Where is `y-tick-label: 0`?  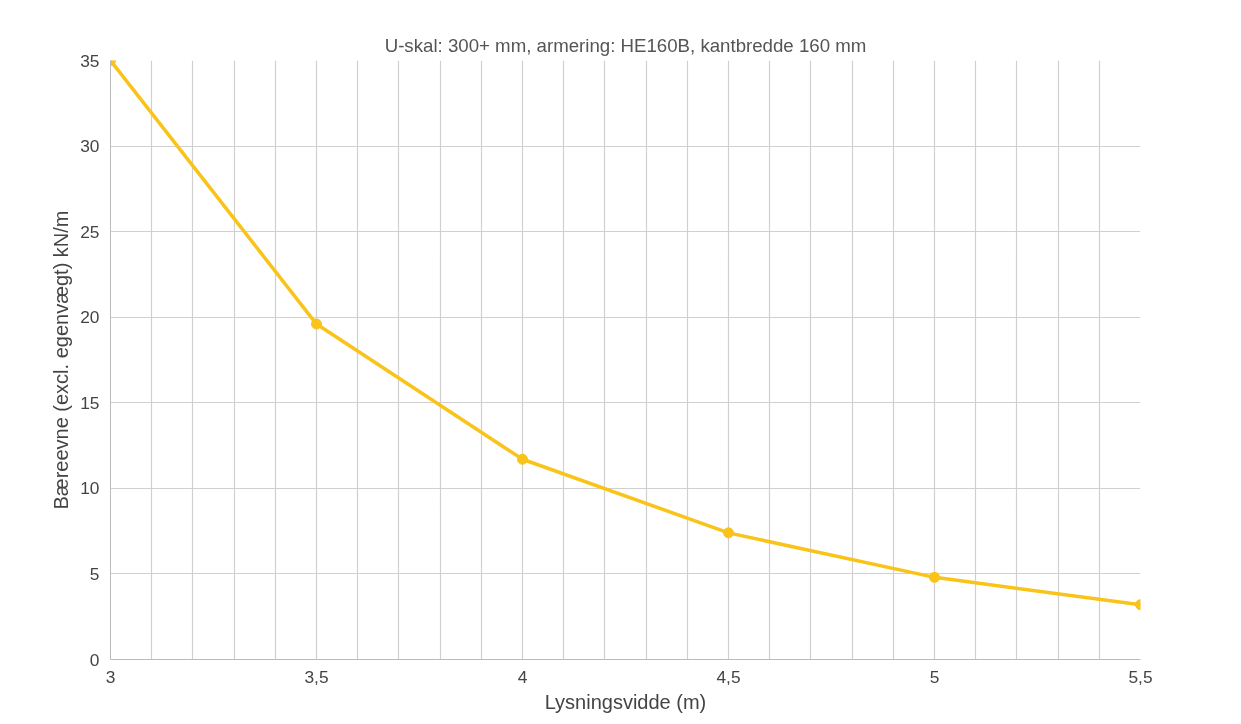 y-tick-label: 0 is located at coordinates (94, 659).